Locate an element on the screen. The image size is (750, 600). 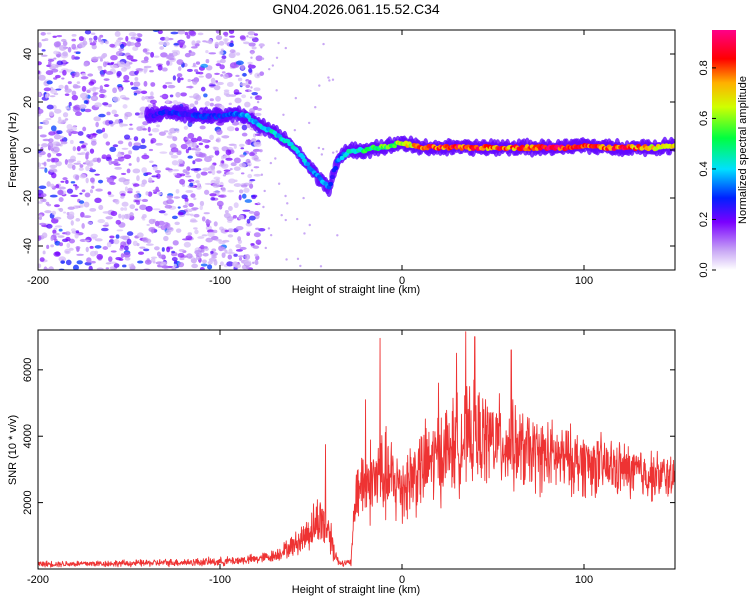
chart-title: GN04.2026.061.15.52.C34 is located at coordinates (356, 9).